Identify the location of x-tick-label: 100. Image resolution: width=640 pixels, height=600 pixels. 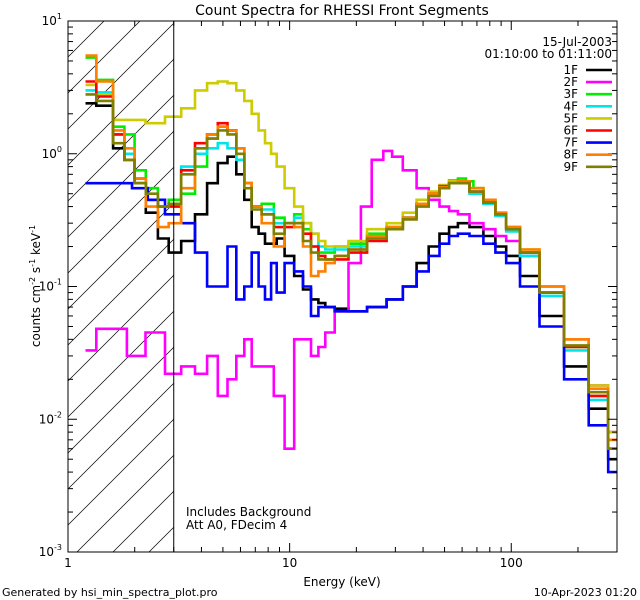
(511, 563).